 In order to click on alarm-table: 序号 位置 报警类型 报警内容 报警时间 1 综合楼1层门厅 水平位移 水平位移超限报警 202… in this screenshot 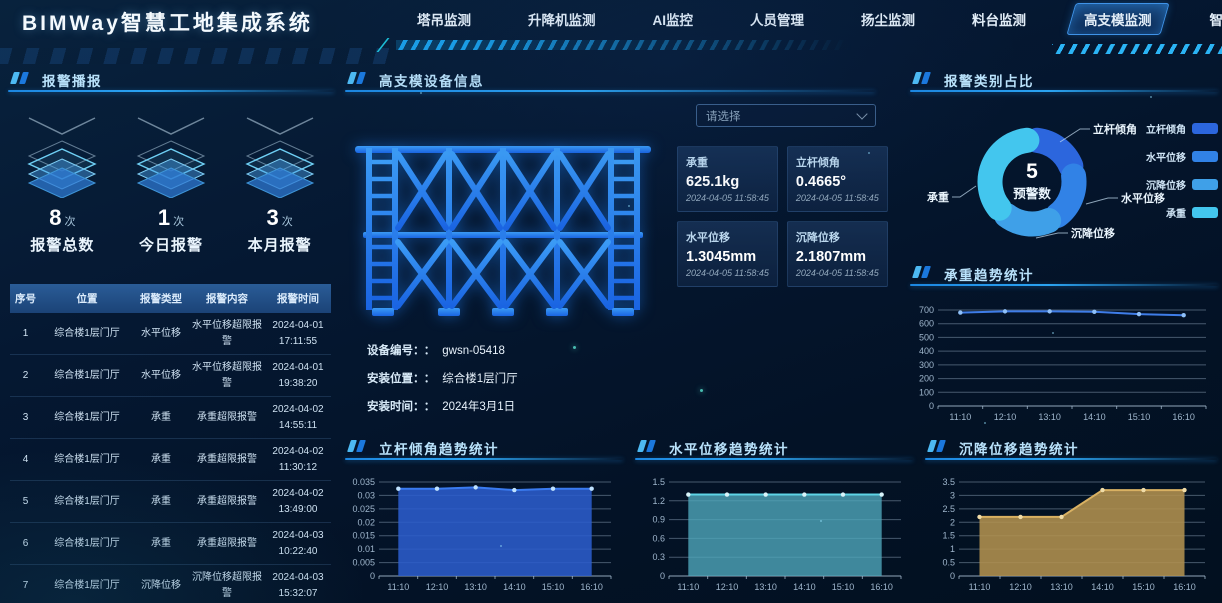, I will do `click(170, 443)`.